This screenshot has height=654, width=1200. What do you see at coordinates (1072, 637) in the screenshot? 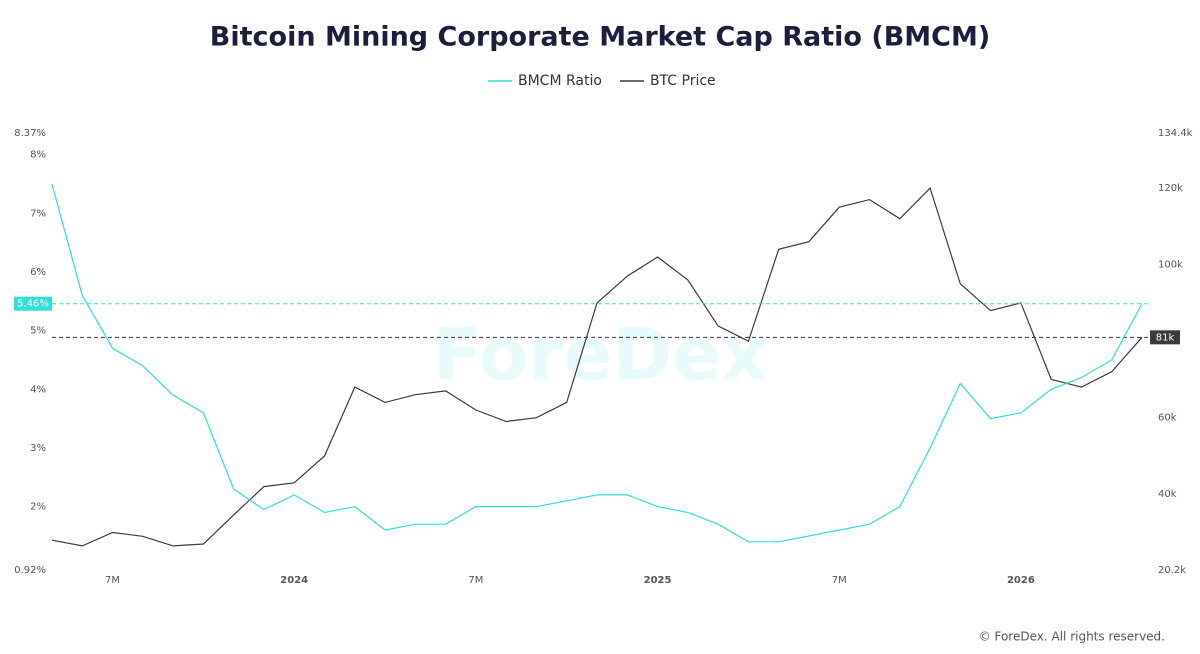
I see `footer: © ForeDex. All rights reserved.` at bounding box center [1072, 637].